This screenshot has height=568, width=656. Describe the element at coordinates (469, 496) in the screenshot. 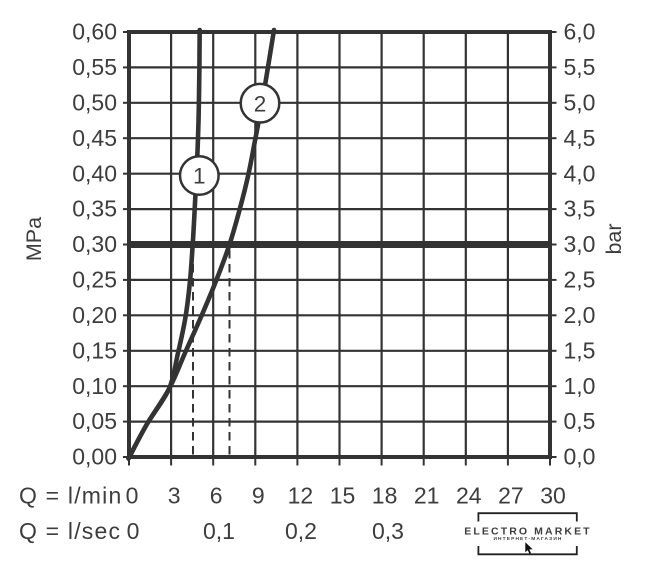

I see `svg-text: 24` at that location.